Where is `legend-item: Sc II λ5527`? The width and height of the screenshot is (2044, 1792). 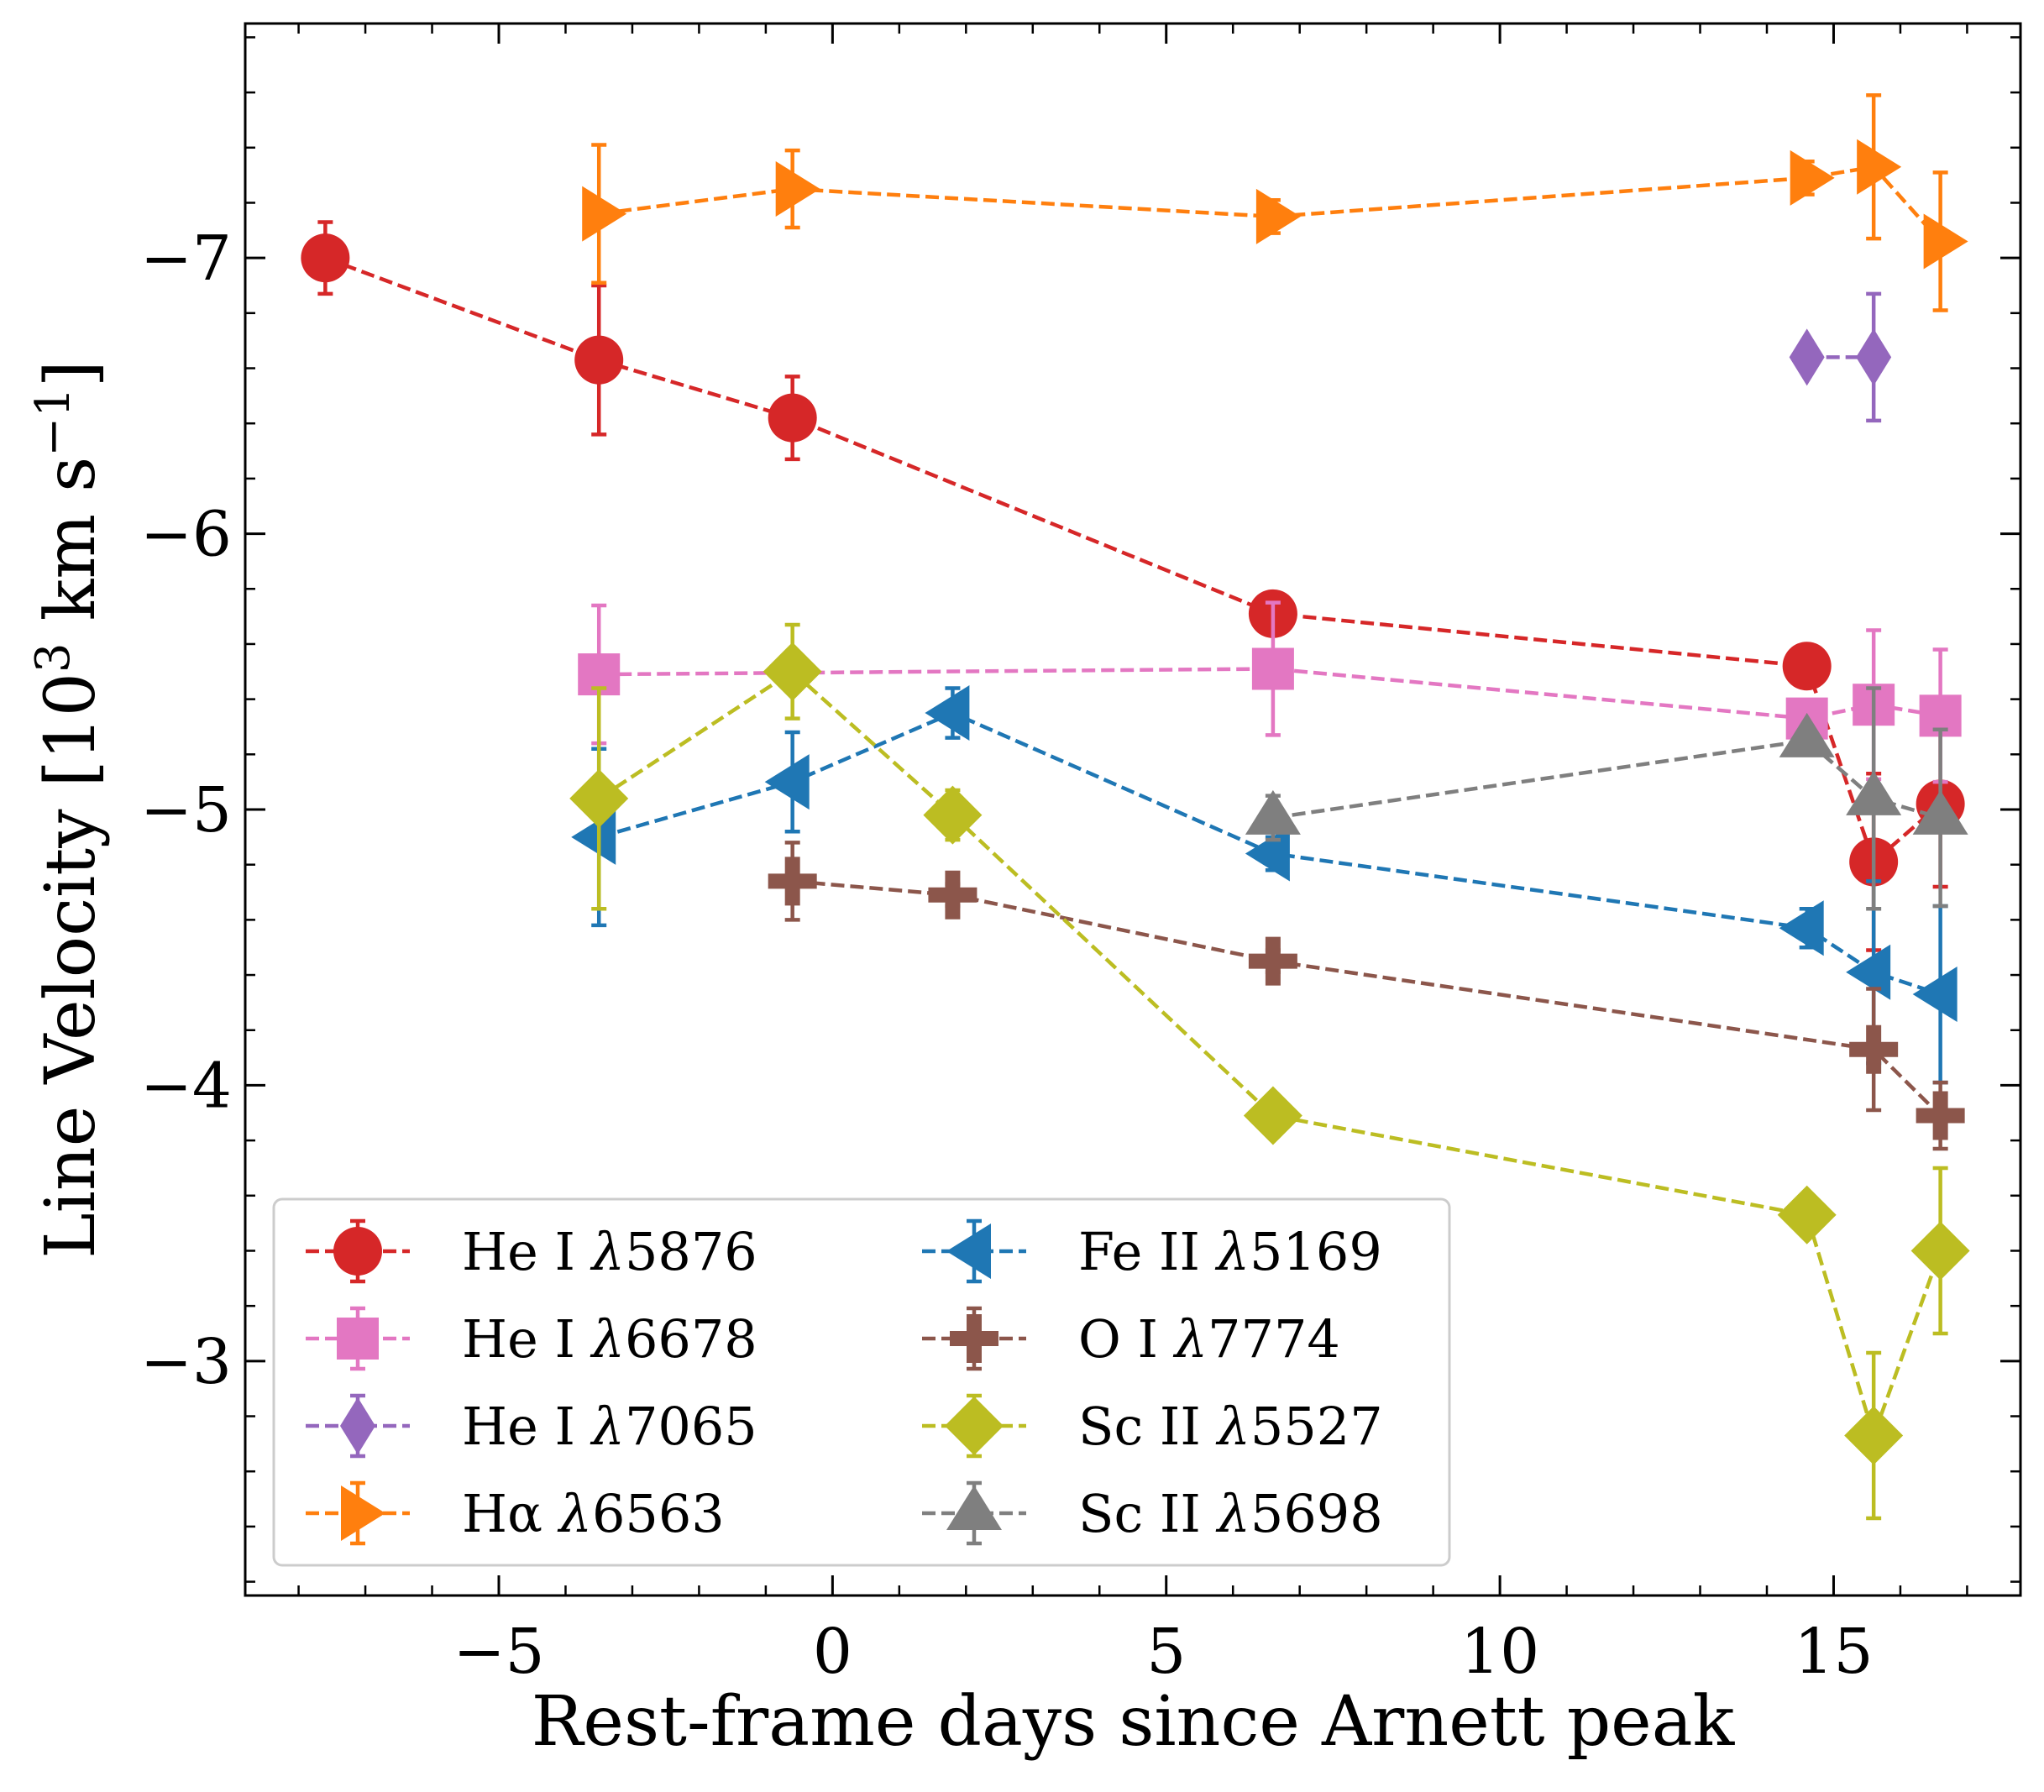
legend-item: Sc II λ5527 is located at coordinates (1152, 1426).